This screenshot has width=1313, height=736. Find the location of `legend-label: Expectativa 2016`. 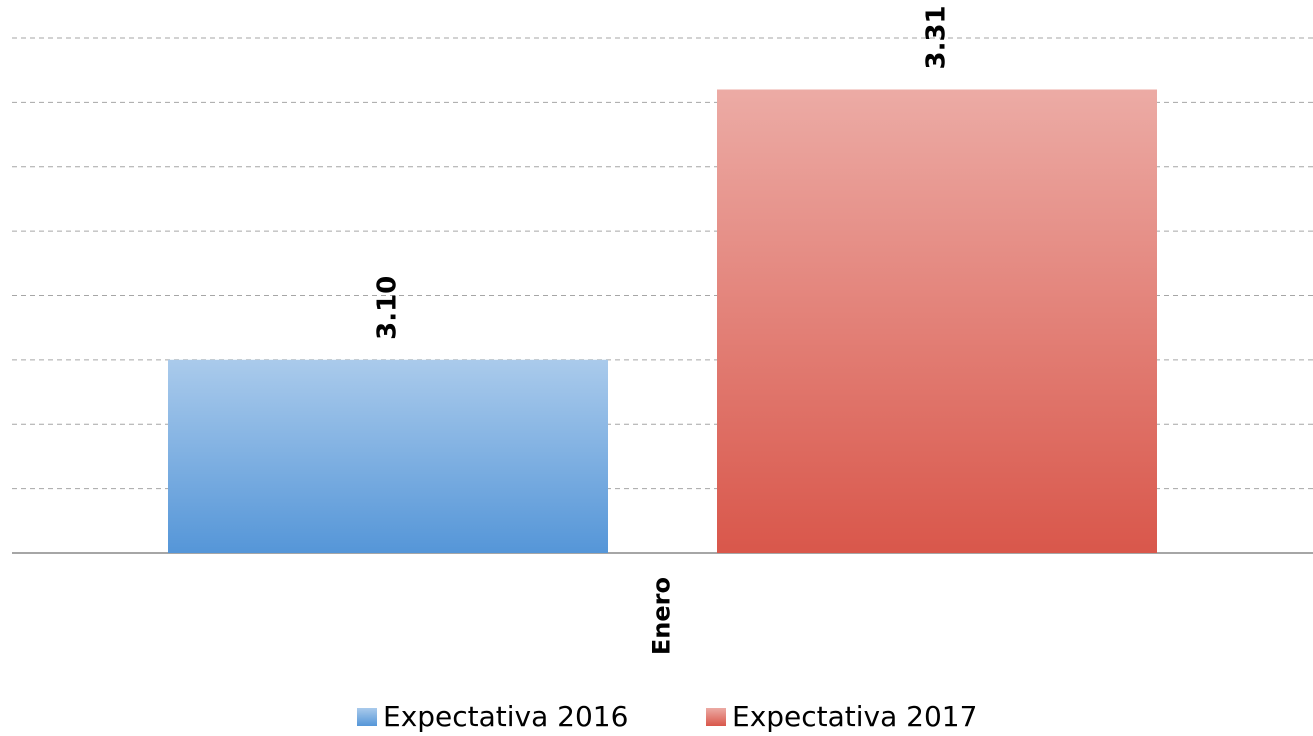

legend-label: Expectativa 2016 is located at coordinates (505, 716).